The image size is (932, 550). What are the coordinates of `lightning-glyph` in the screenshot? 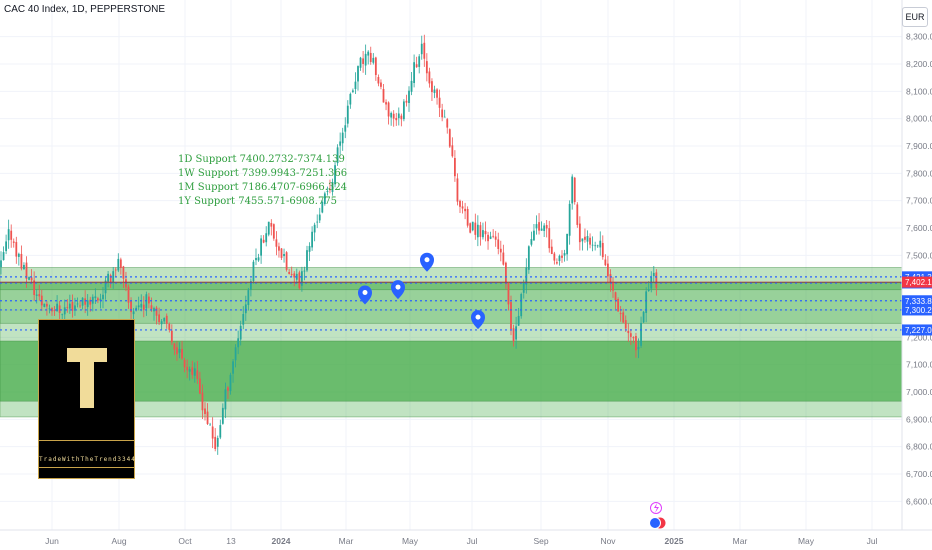 It's located at (656, 508).